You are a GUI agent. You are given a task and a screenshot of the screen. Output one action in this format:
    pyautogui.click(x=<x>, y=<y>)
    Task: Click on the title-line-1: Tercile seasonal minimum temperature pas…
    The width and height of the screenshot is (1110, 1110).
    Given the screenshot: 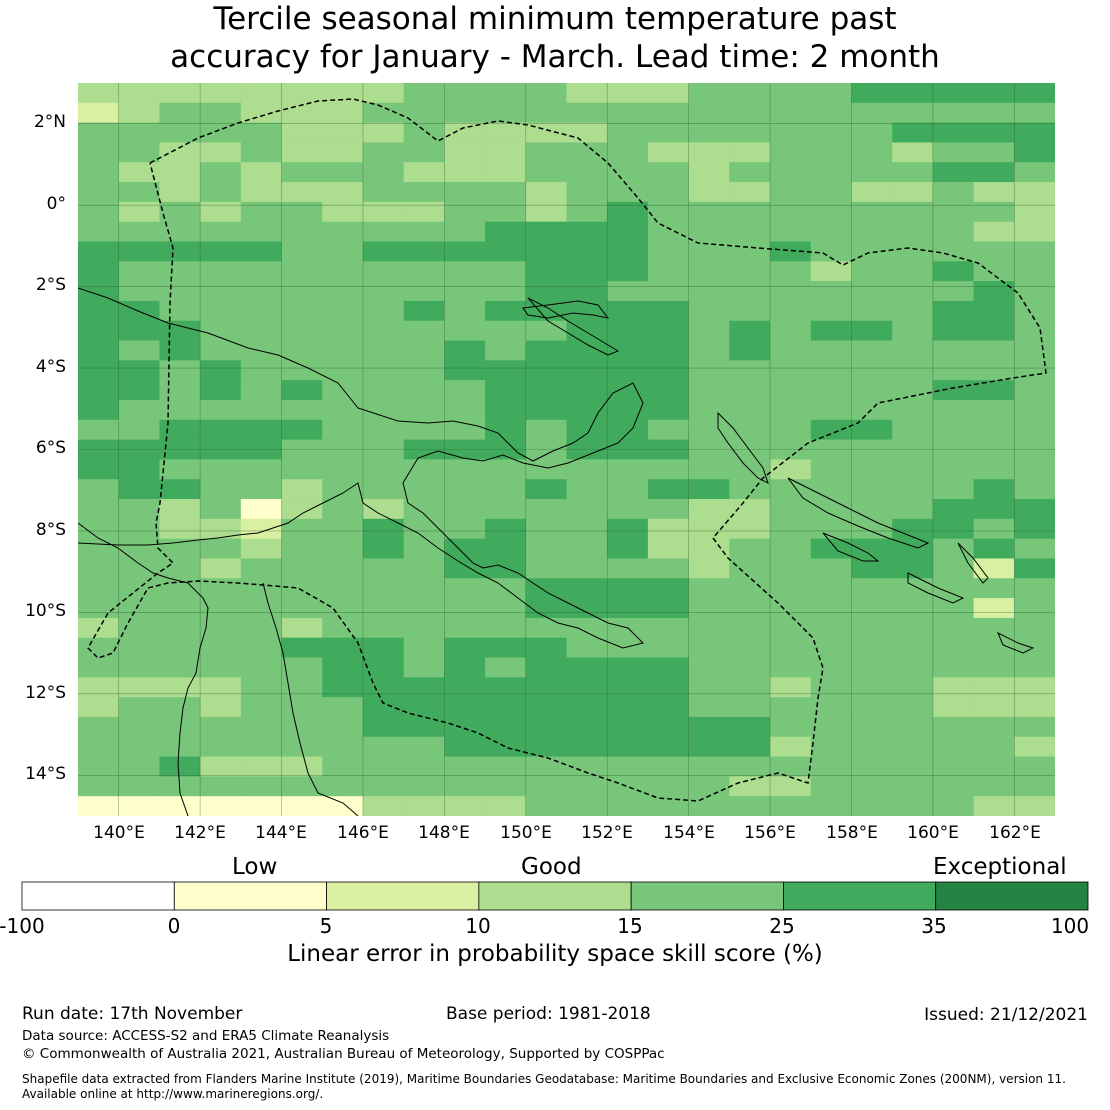 What is the action you would take?
    pyautogui.click(x=555, y=19)
    